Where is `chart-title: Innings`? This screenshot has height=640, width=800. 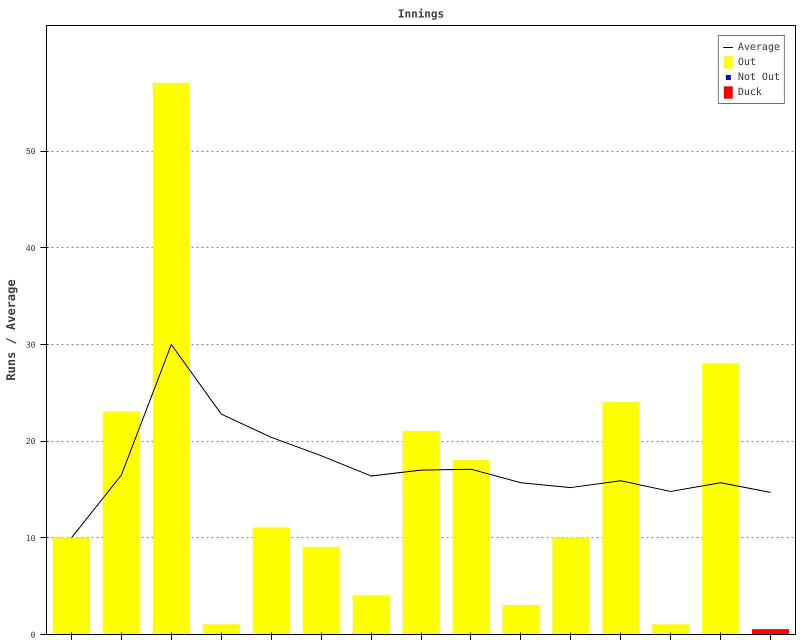
chart-title: Innings is located at coordinates (421, 14).